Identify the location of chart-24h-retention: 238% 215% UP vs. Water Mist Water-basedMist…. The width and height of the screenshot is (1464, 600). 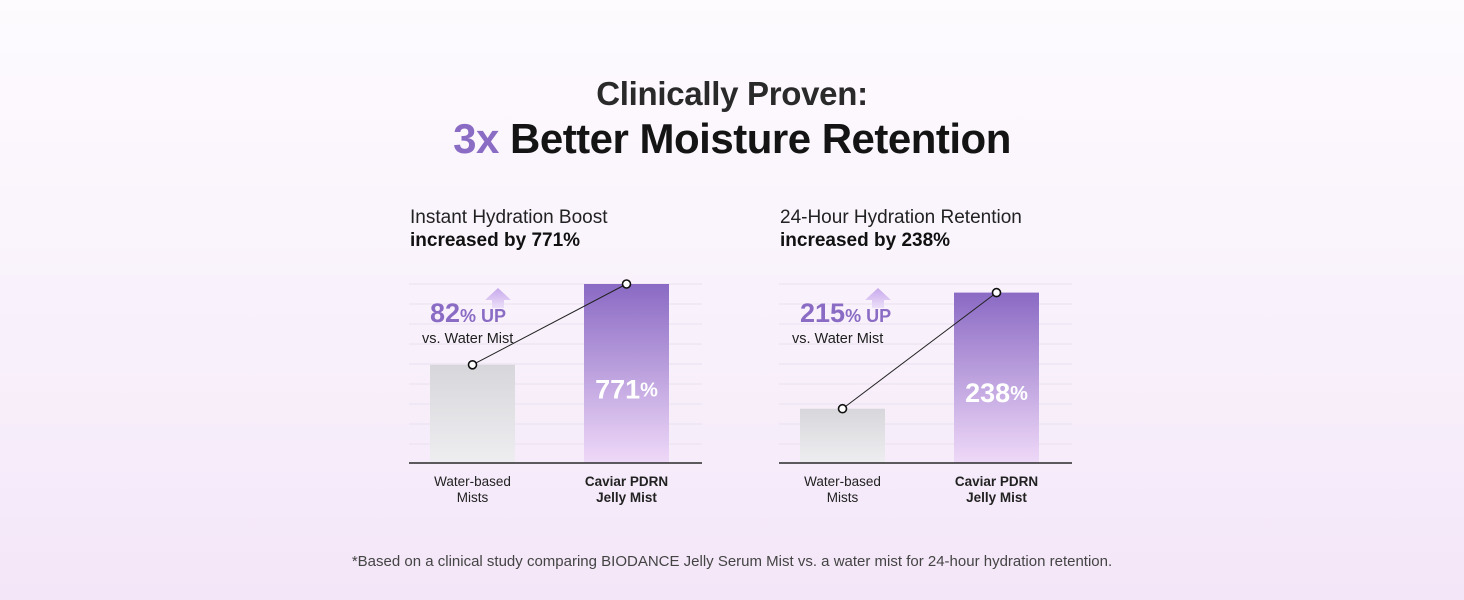
(925, 394).